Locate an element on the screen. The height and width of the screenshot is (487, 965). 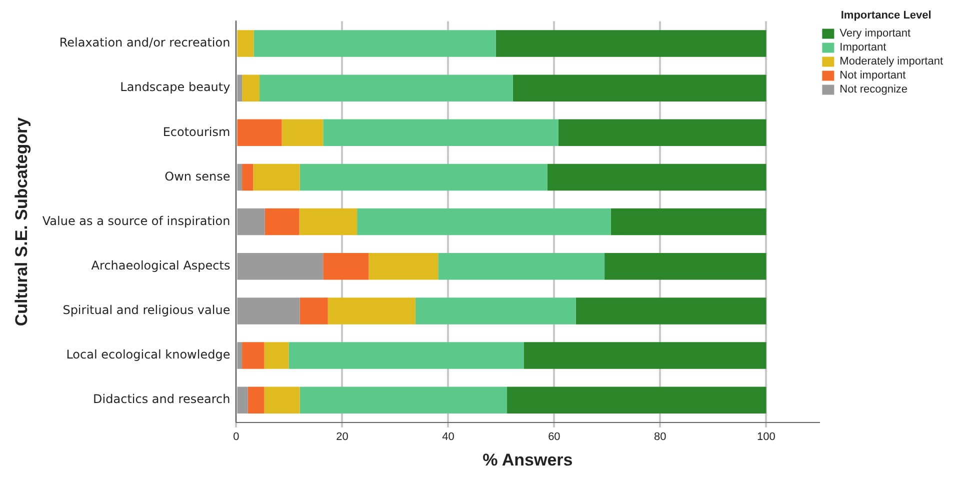
x-tick-label: 40 is located at coordinates (448, 437).